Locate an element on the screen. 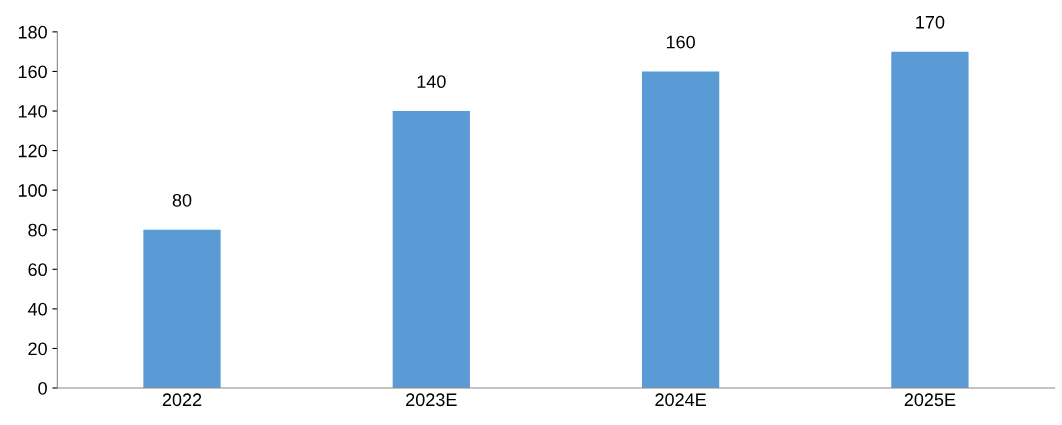 This screenshot has width=1062, height=425. y-tick-label: 100 is located at coordinates (32, 190).